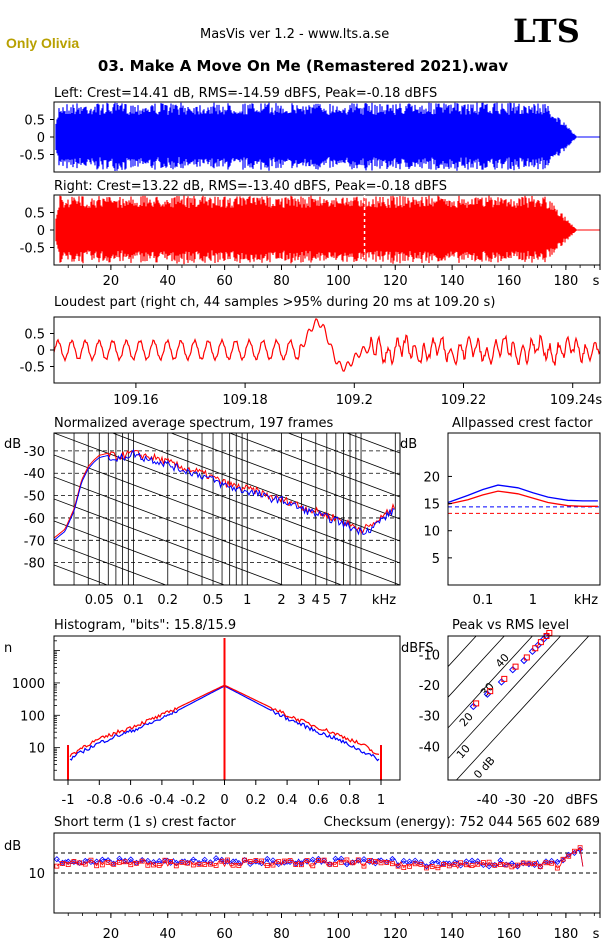 This screenshot has height=946, width=606. What do you see at coordinates (522, 498) in the screenshot?
I see `crest-series-right` at bounding box center [522, 498].